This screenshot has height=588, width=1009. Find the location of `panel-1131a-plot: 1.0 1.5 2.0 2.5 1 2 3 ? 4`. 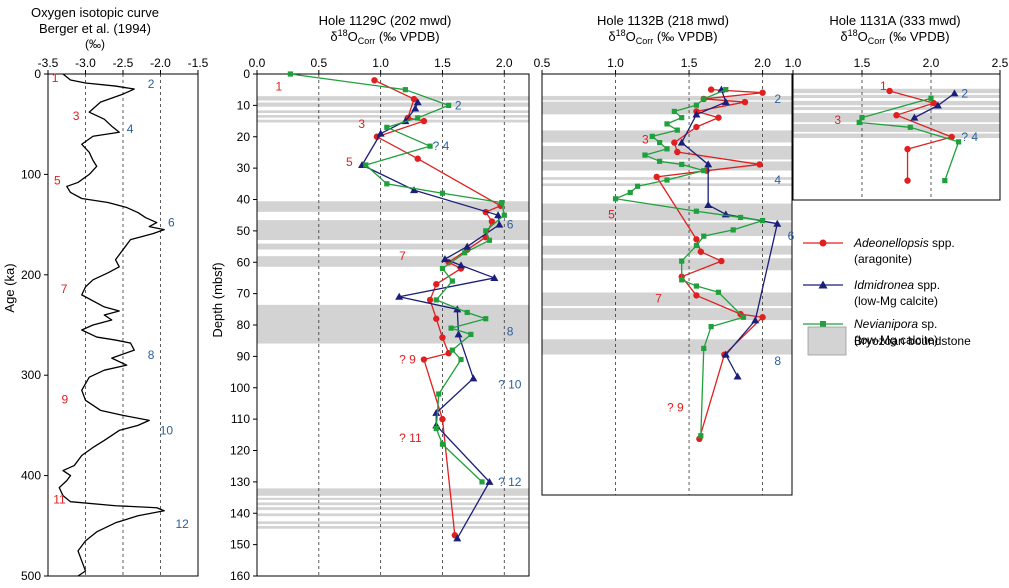

panel-1131a-plot: 1.0 1.5 2.0 2.5 1 2 3 ? 4 is located at coordinates (897, 128).